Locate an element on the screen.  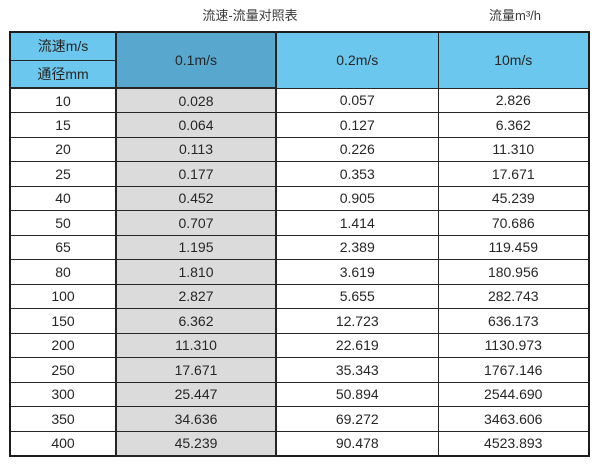
table-header: 流速m/s 0.1m/s 0.2m/s 10m/s 通径mm is located at coordinates (299, 60).